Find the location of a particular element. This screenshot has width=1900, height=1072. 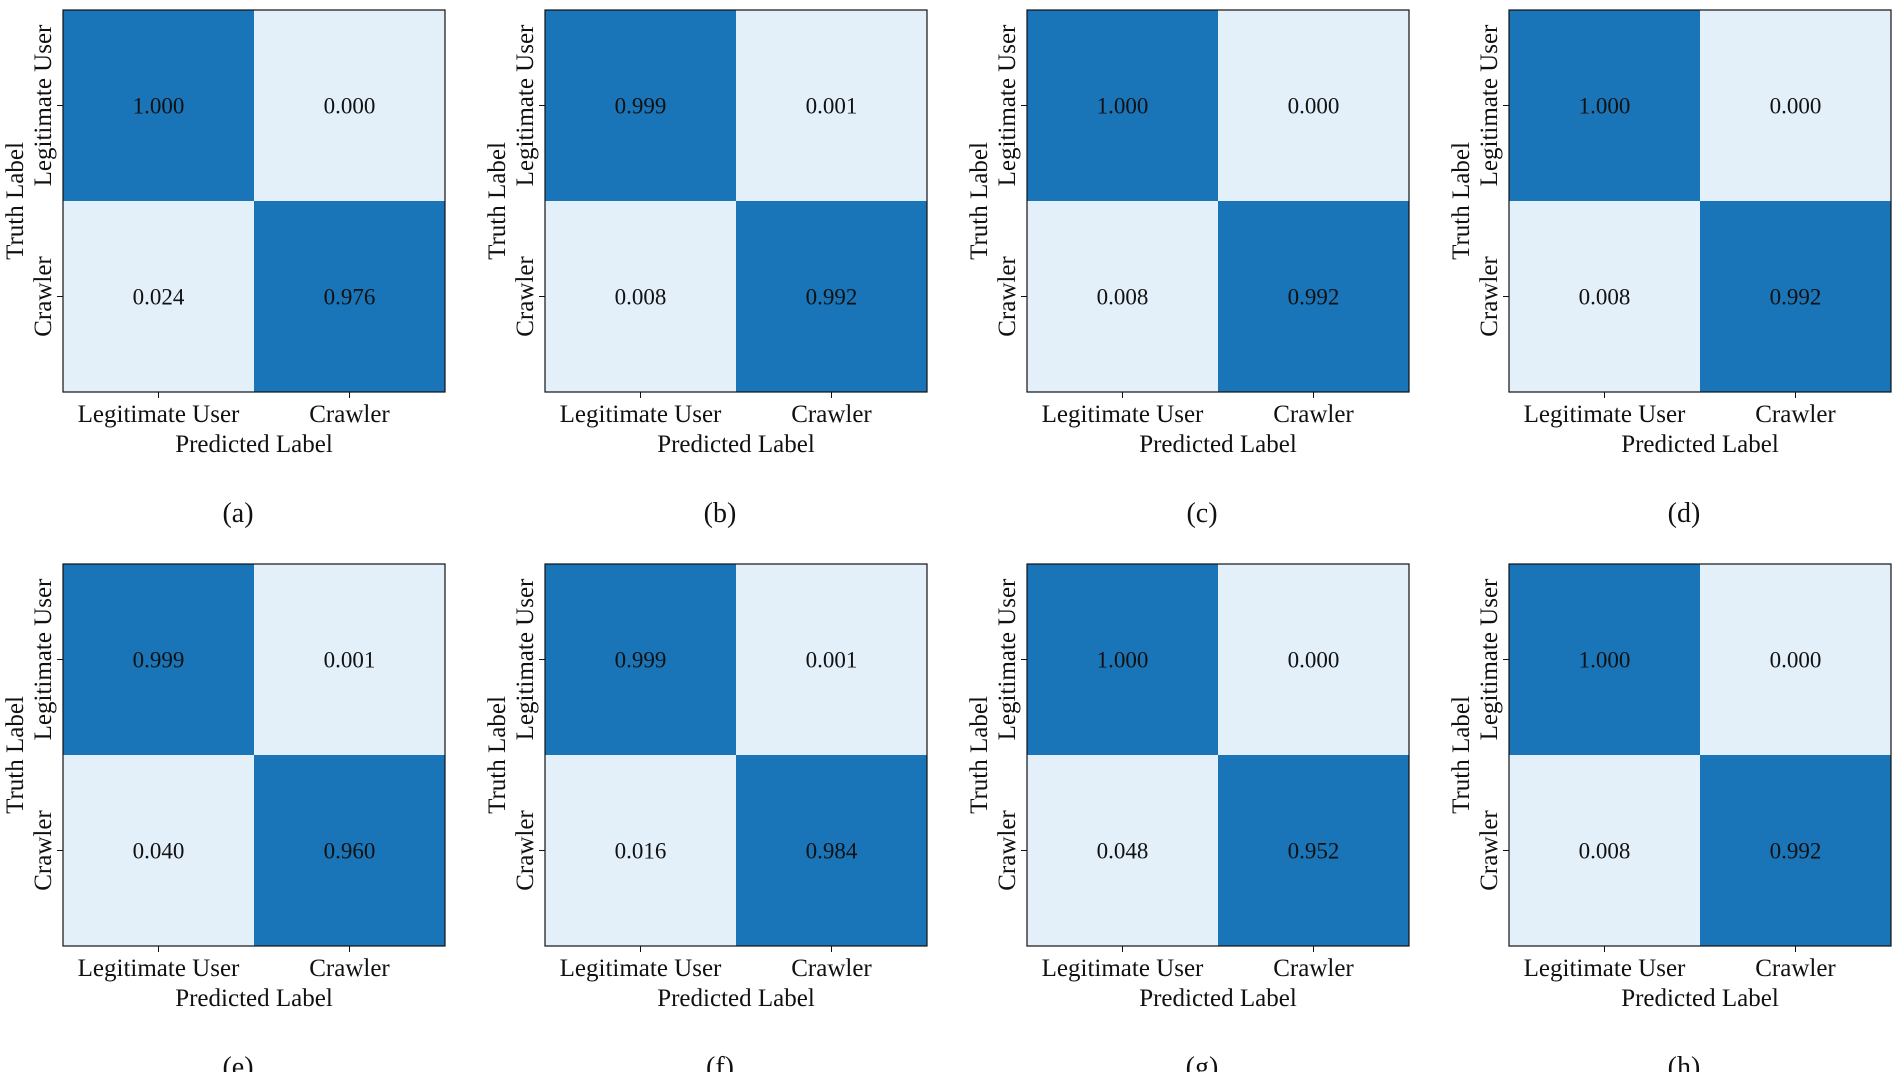

panel-caption: (f) is located at coordinates (720, 1062).